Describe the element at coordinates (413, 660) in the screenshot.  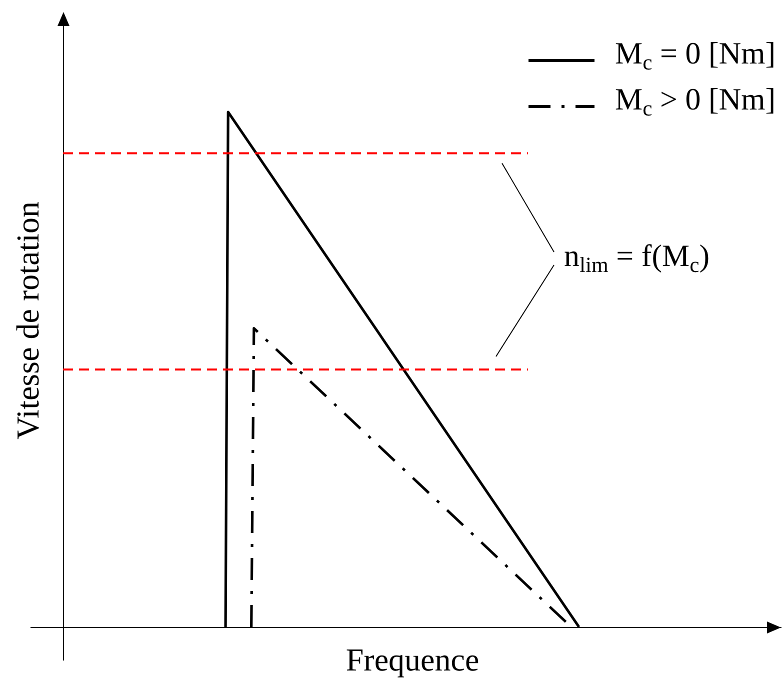
I see `x-axis-title: Frequence` at that location.